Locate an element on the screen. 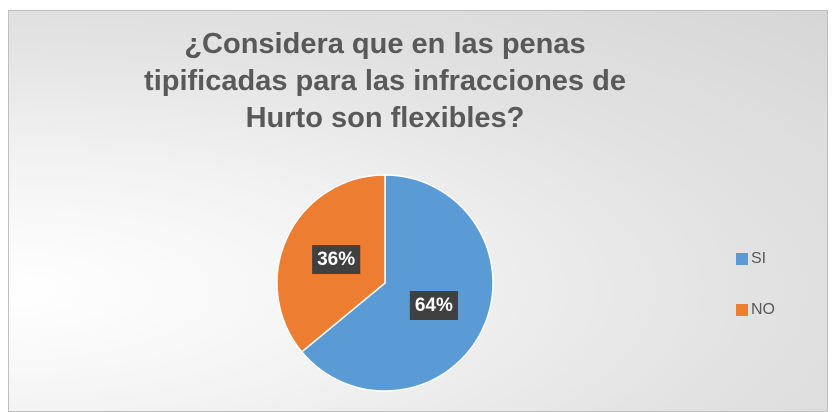  pie-slice is located at coordinates (397, 283).